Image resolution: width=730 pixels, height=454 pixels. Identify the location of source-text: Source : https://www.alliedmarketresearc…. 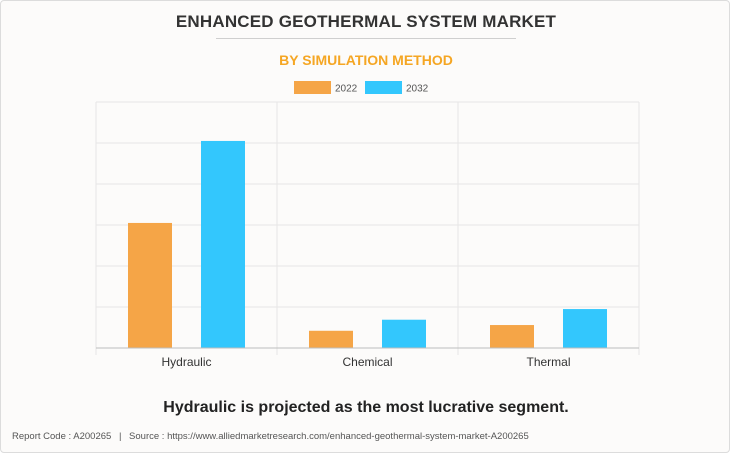
(329, 436).